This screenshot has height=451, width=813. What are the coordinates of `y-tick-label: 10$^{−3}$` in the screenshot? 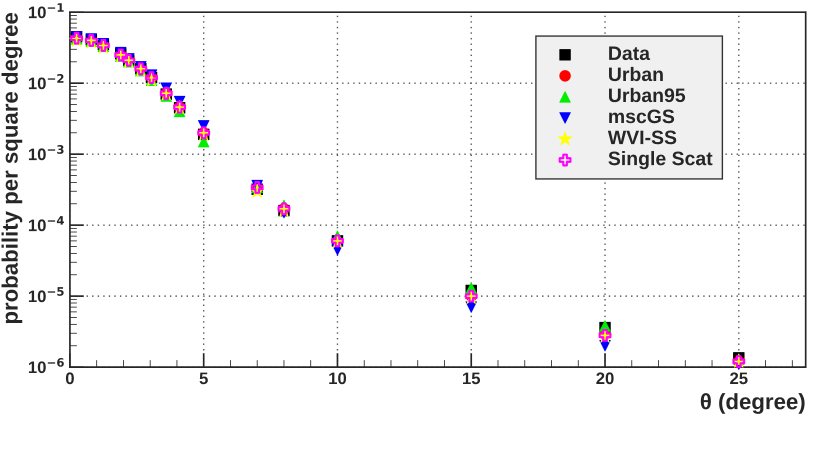 It's located at (46, 152).